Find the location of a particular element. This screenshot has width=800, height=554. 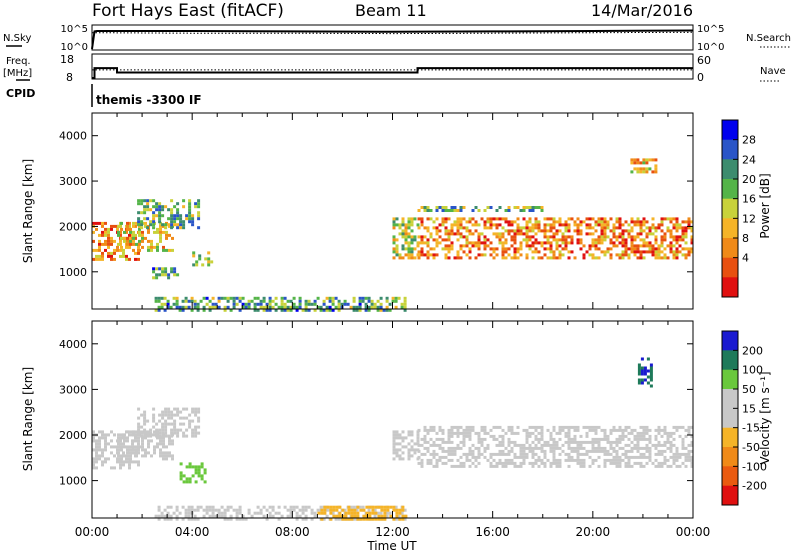

nave-tick-bottom: 0 is located at coordinates (700, 77).